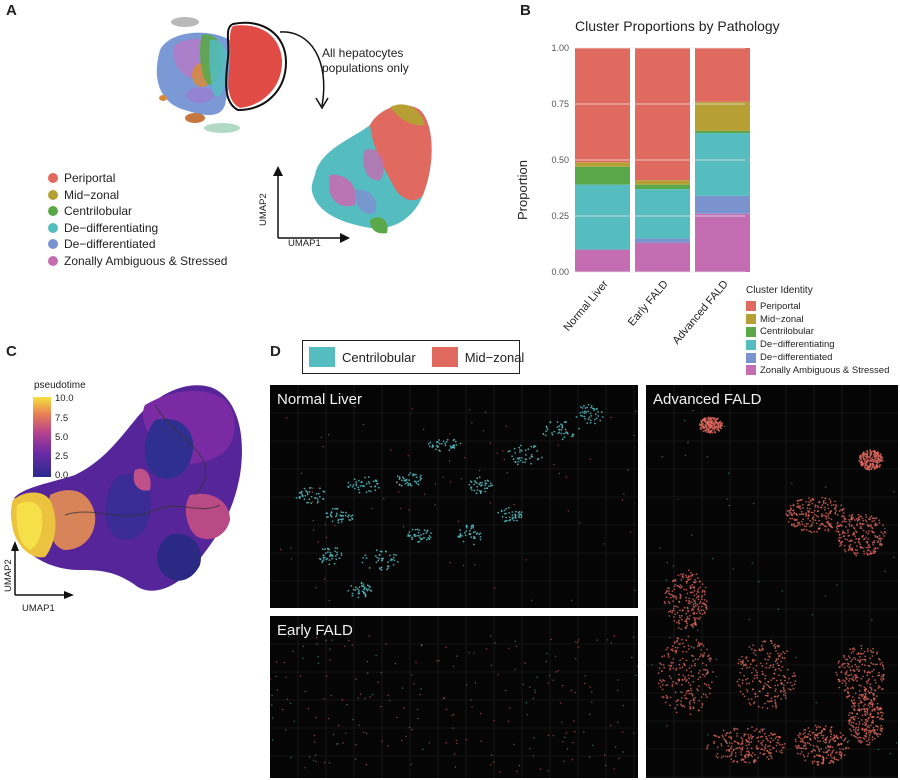 The height and width of the screenshot is (780, 900). What do you see at coordinates (311, 204) in the screenshot?
I see `umap-axes-a` at bounding box center [311, 204].